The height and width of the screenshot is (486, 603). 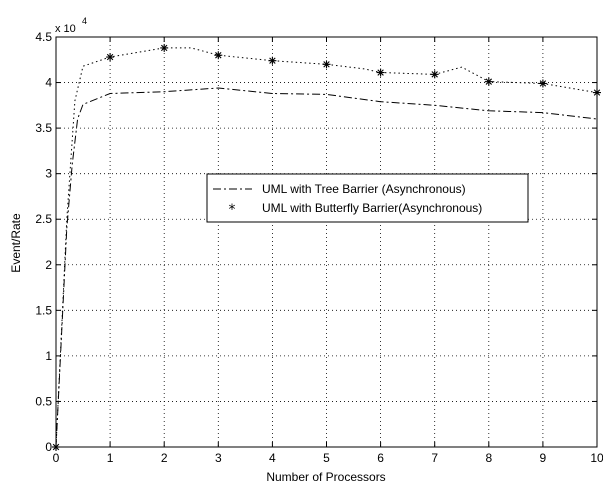 I want to click on x-tick-label: 1, so click(x=110, y=458).